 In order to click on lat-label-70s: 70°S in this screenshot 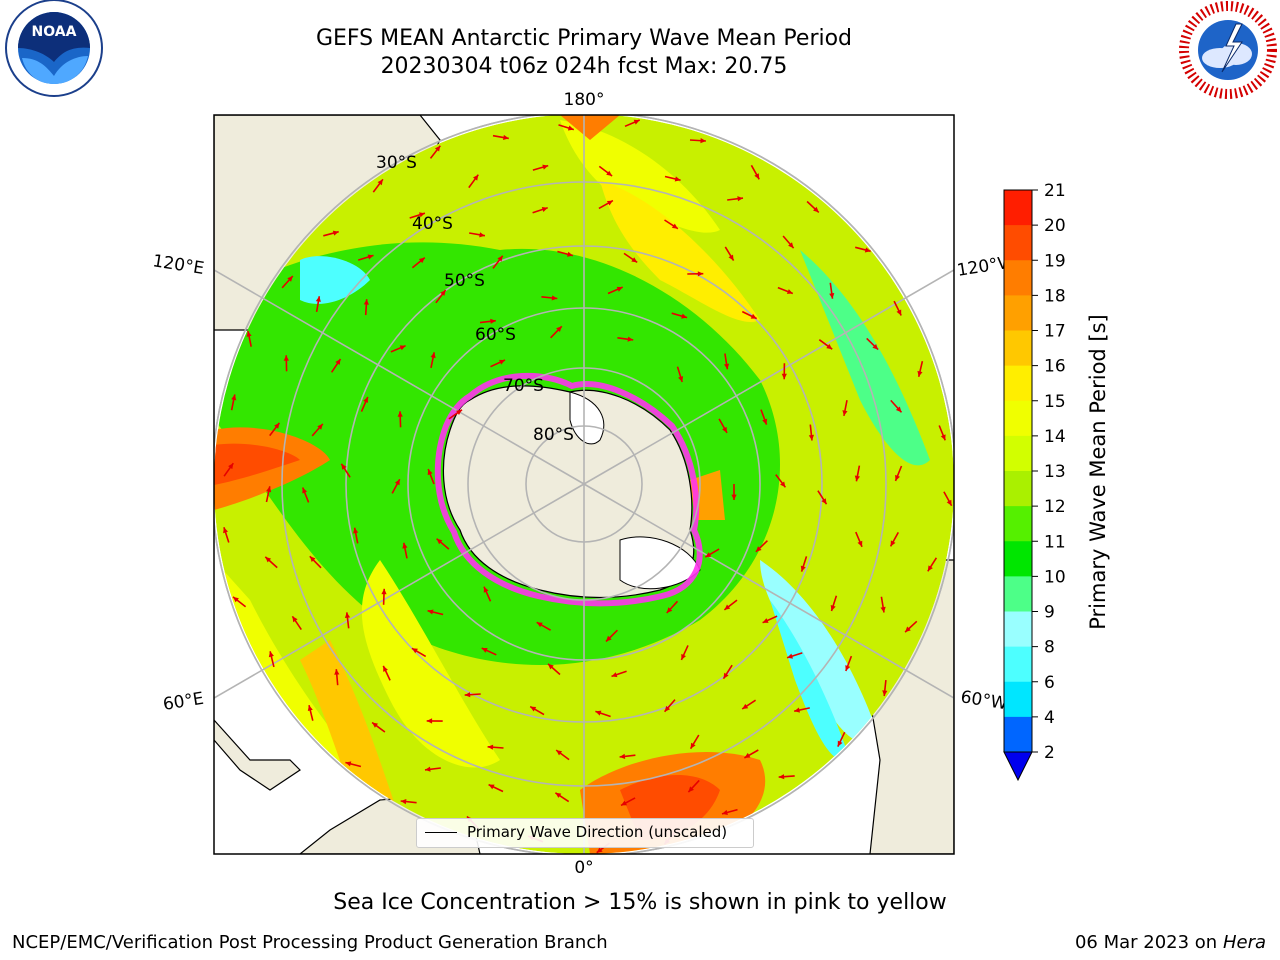, I will do `click(523, 386)`.